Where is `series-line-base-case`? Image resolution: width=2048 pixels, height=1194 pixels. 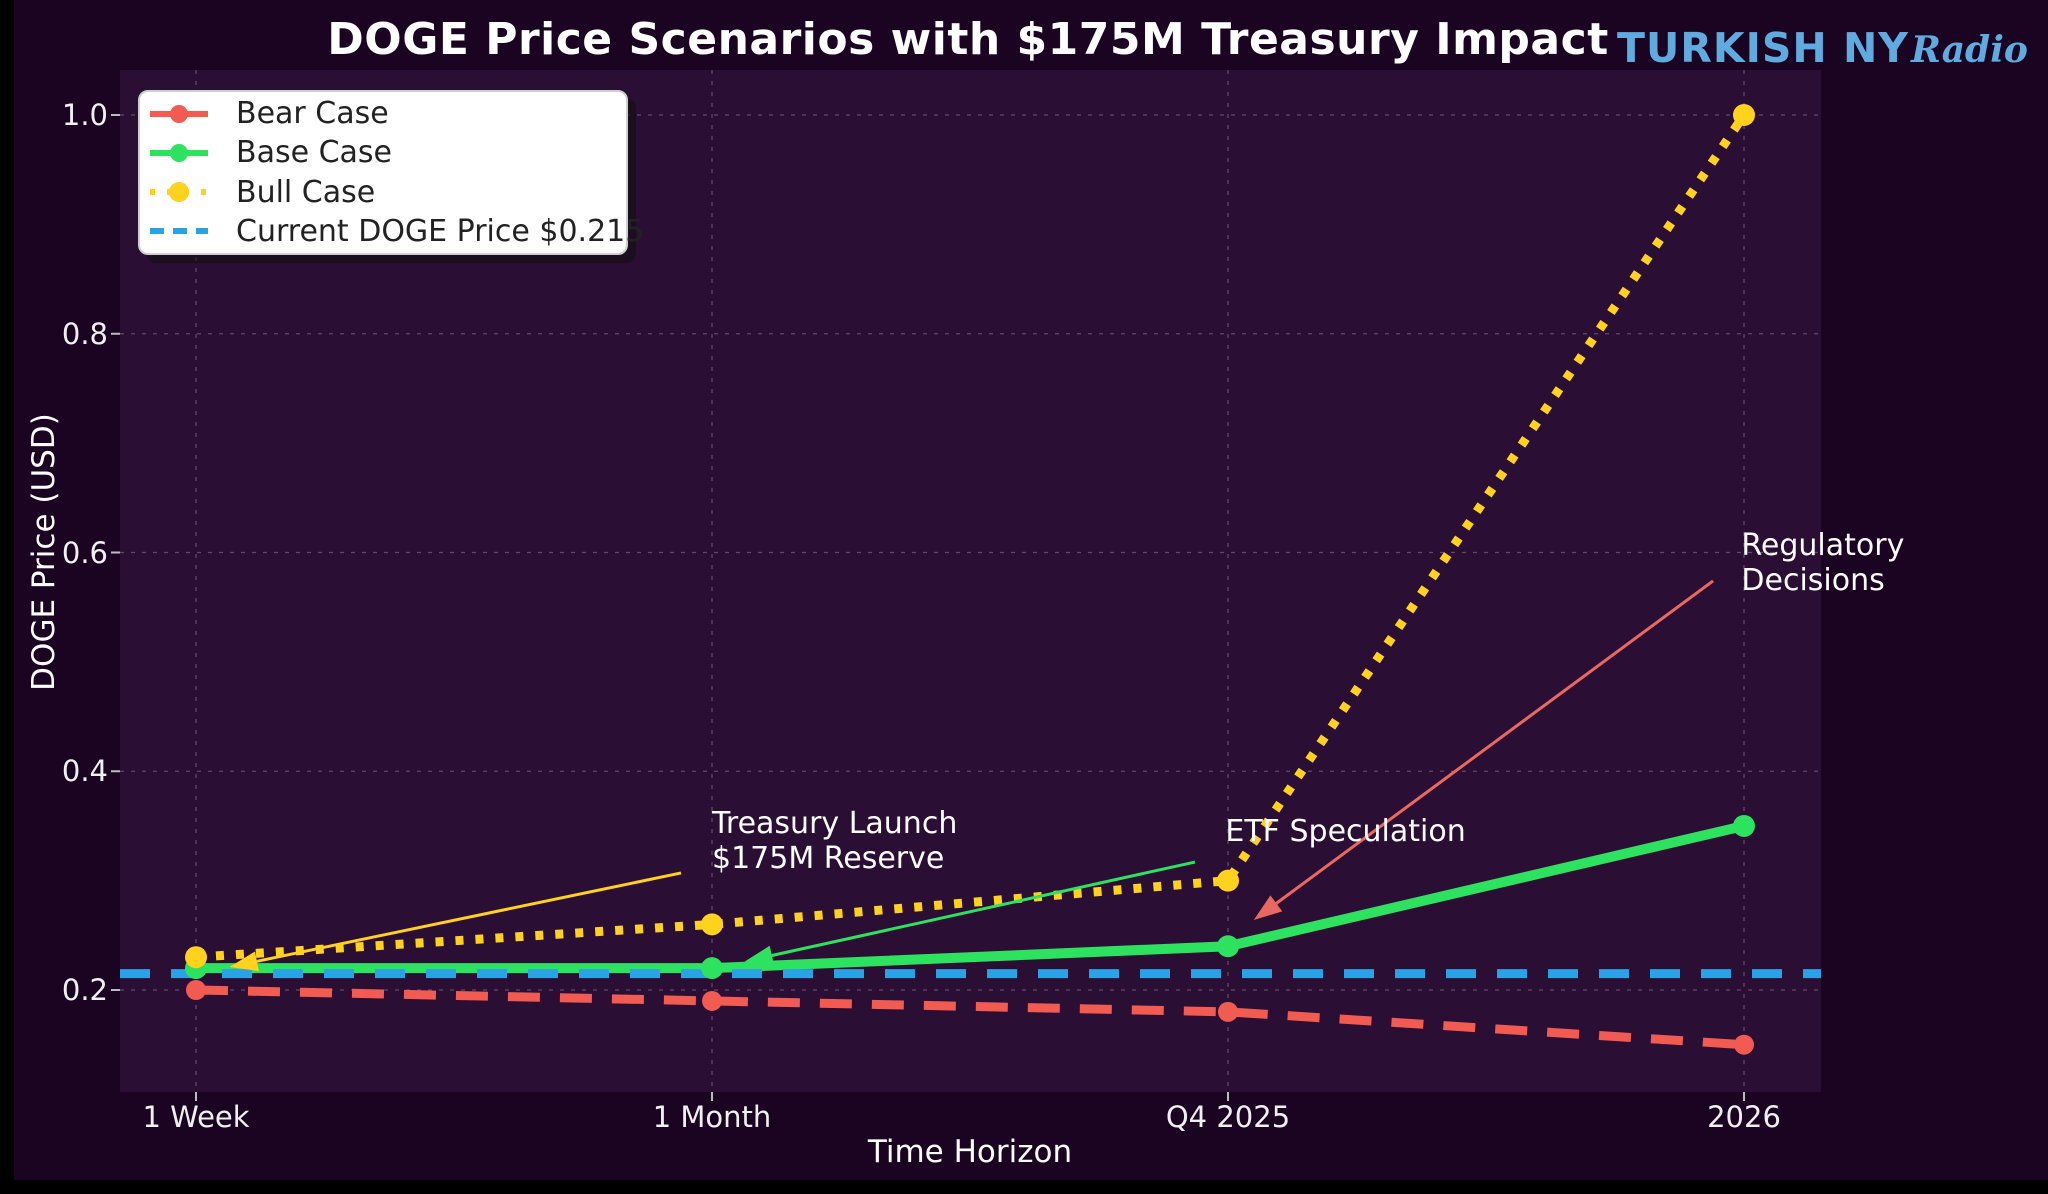 series-line-base-case is located at coordinates (971, 897).